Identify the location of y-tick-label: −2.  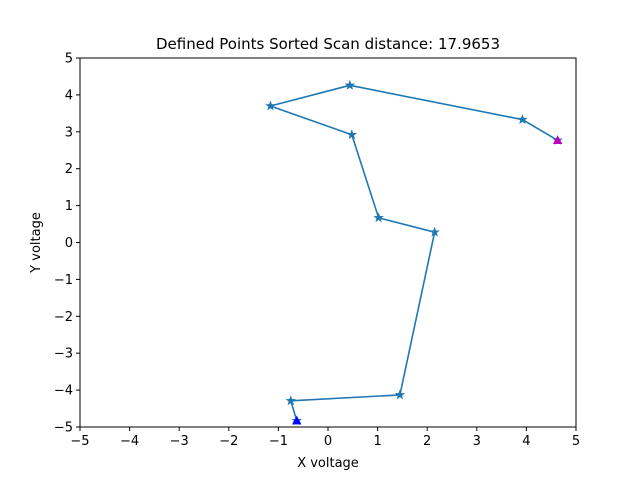
(63, 317).